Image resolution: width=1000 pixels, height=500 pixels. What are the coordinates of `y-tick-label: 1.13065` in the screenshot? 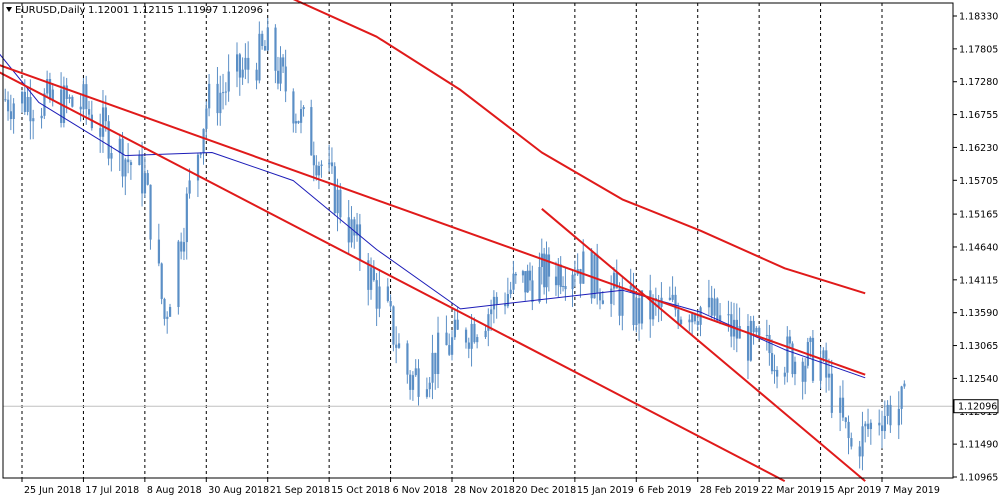 It's located at (978, 346).